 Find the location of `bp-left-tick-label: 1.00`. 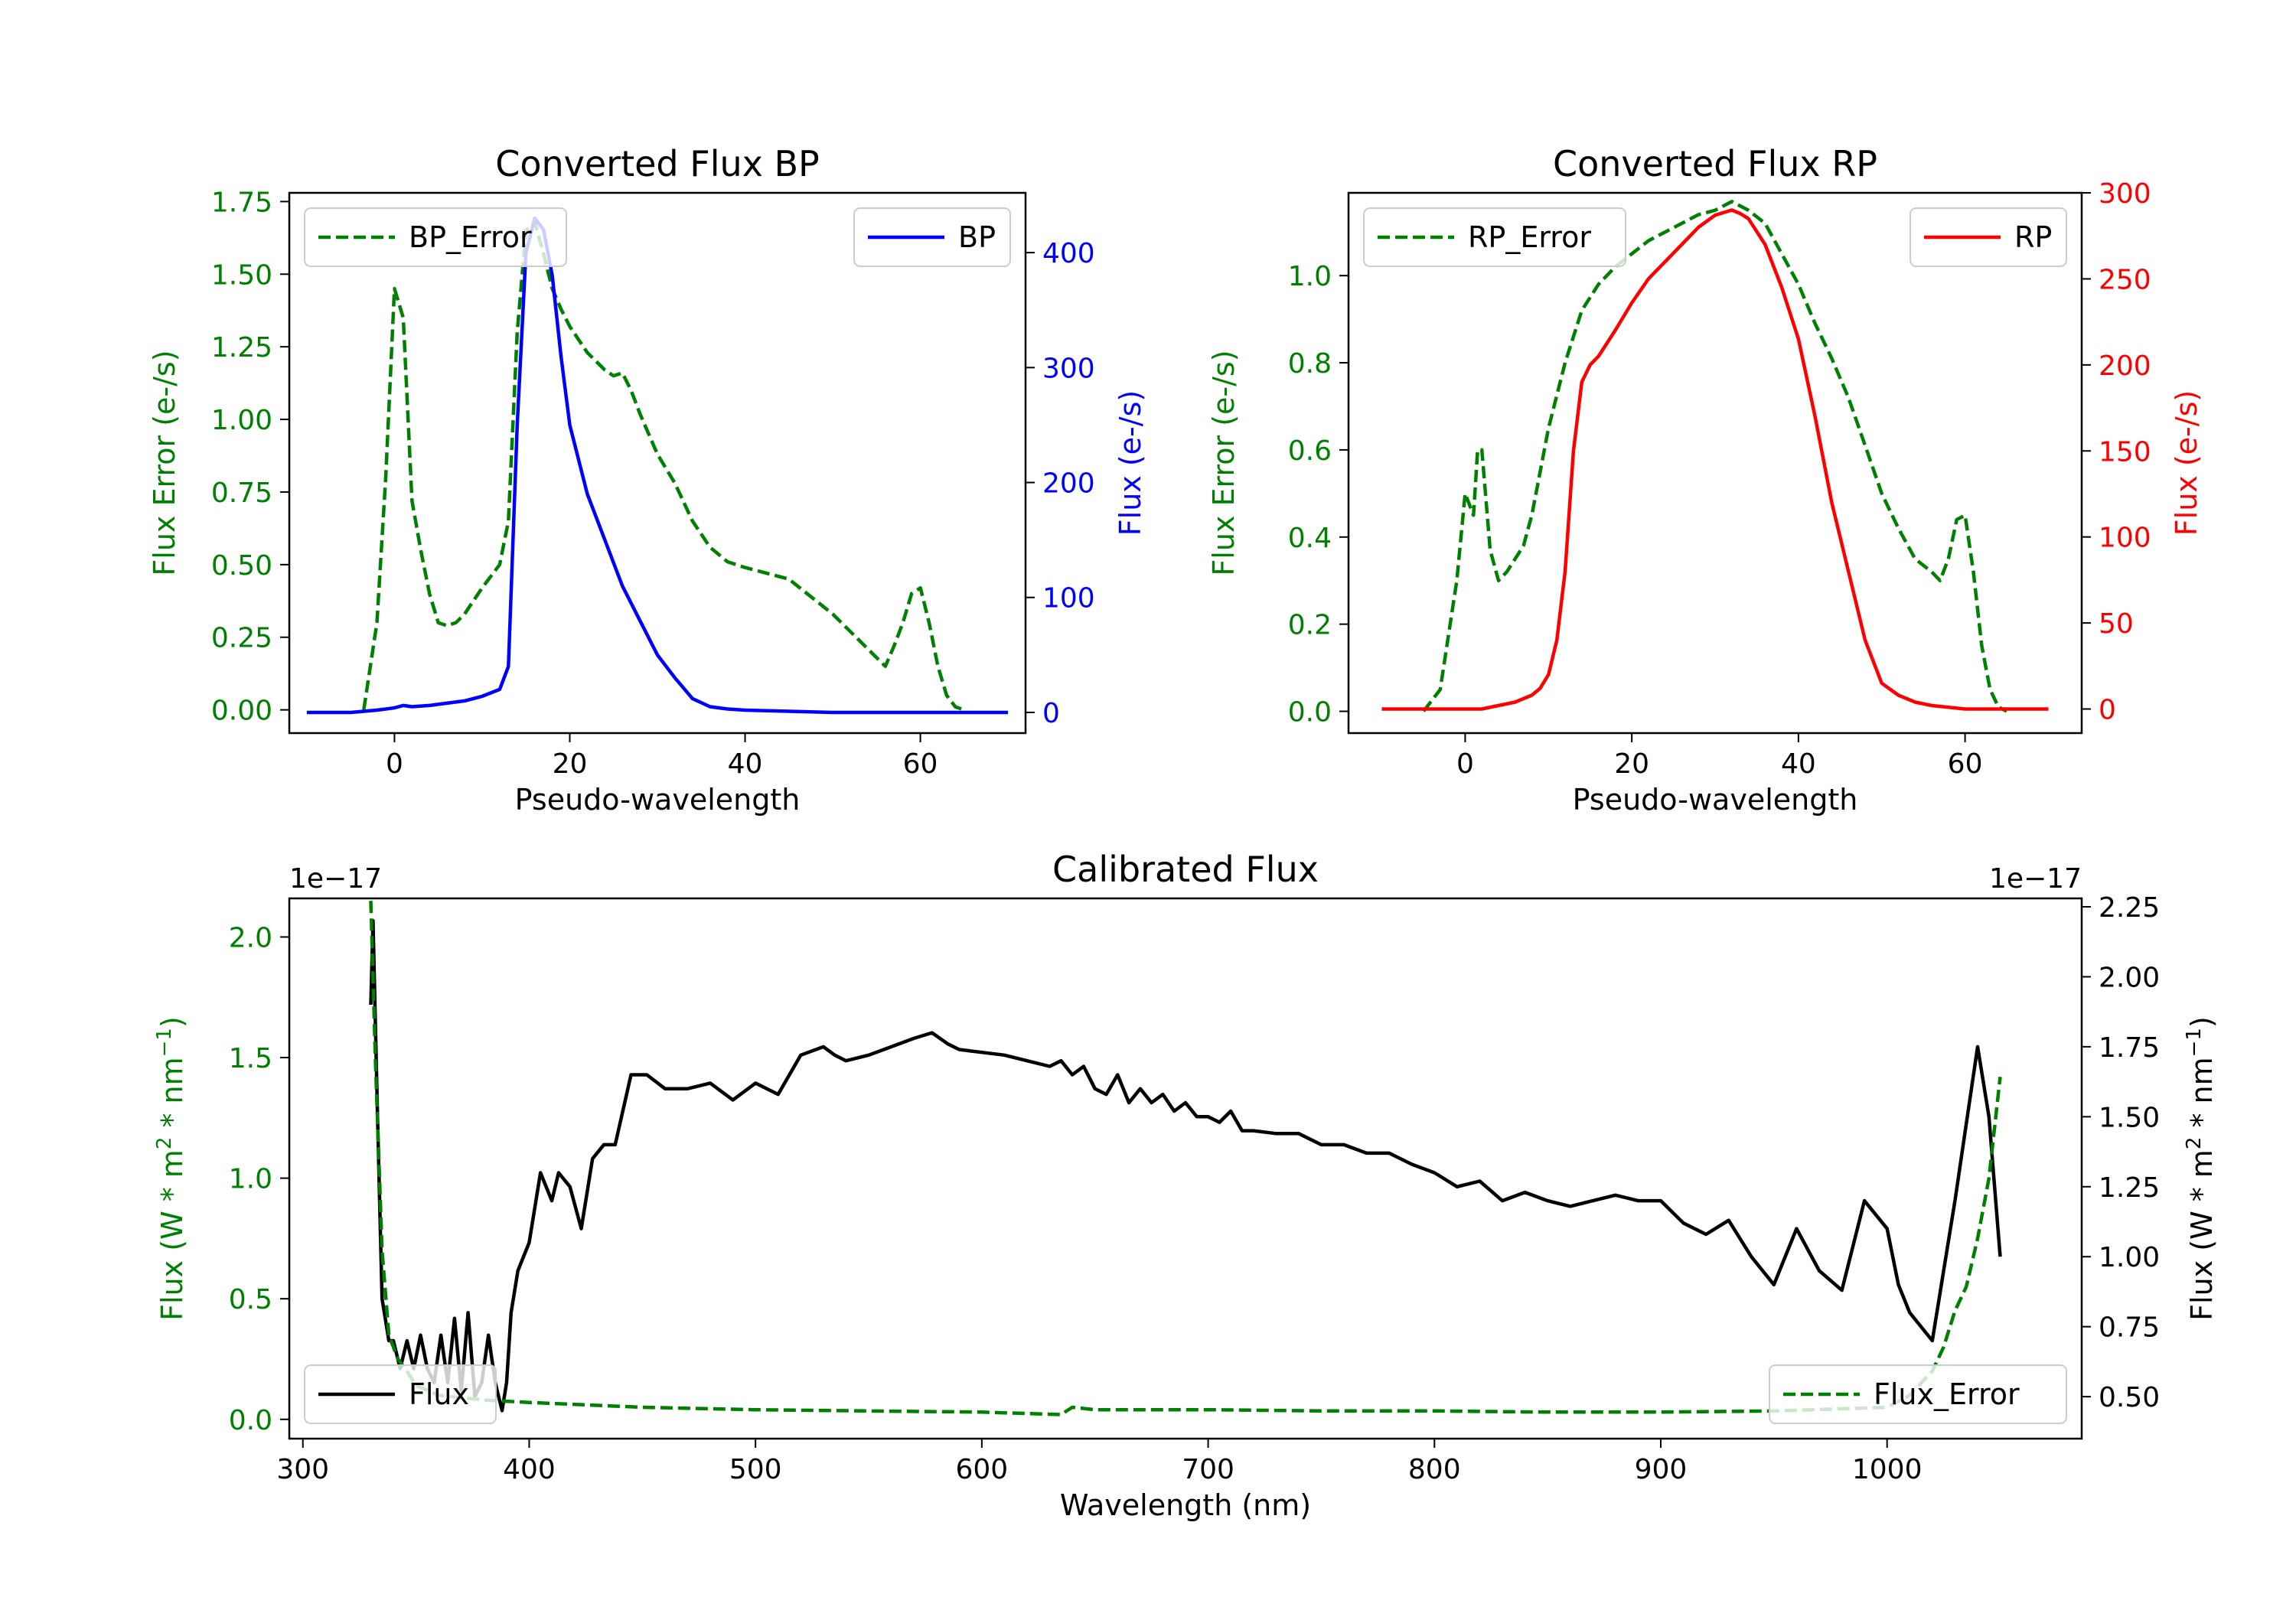

bp-left-tick-label: 1.00 is located at coordinates (241, 420).